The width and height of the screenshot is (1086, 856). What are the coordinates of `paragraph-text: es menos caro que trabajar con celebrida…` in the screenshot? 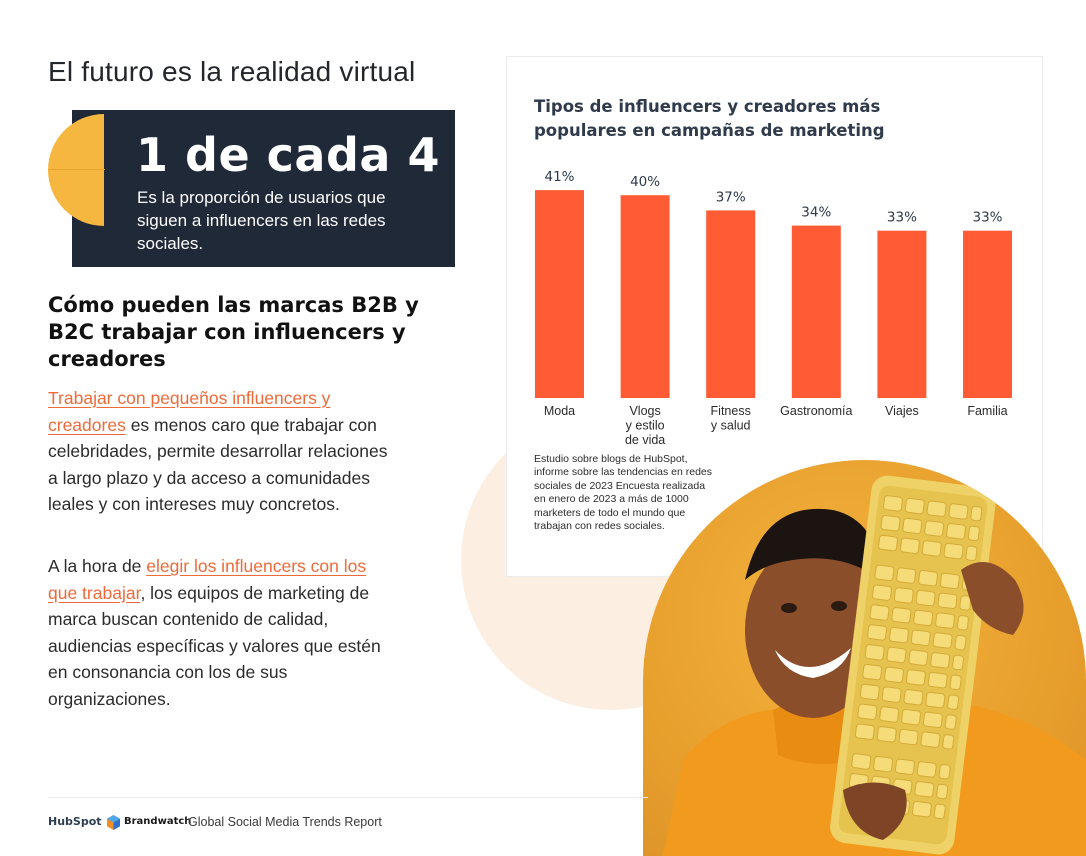 It's located at (218, 464).